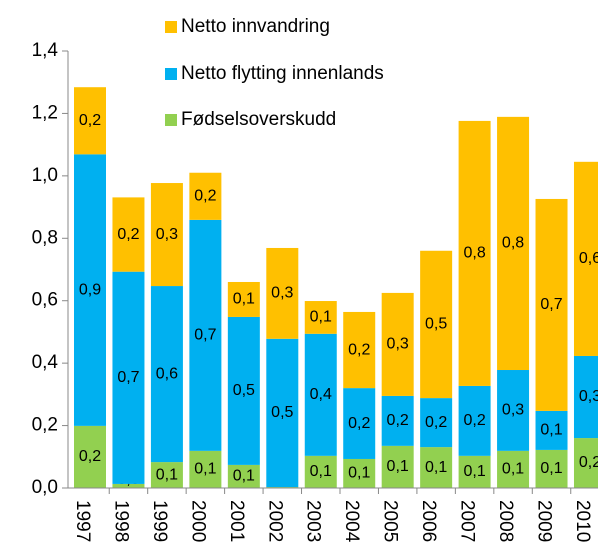  What do you see at coordinates (582, 521) in the screenshot?
I see `x-tick-label: 2010` at bounding box center [582, 521].